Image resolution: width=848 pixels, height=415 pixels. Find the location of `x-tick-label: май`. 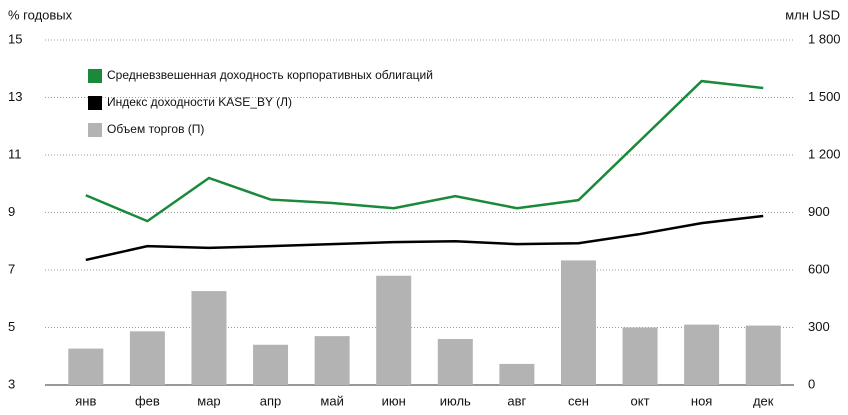

x-tick-label: май is located at coordinates (331, 400).